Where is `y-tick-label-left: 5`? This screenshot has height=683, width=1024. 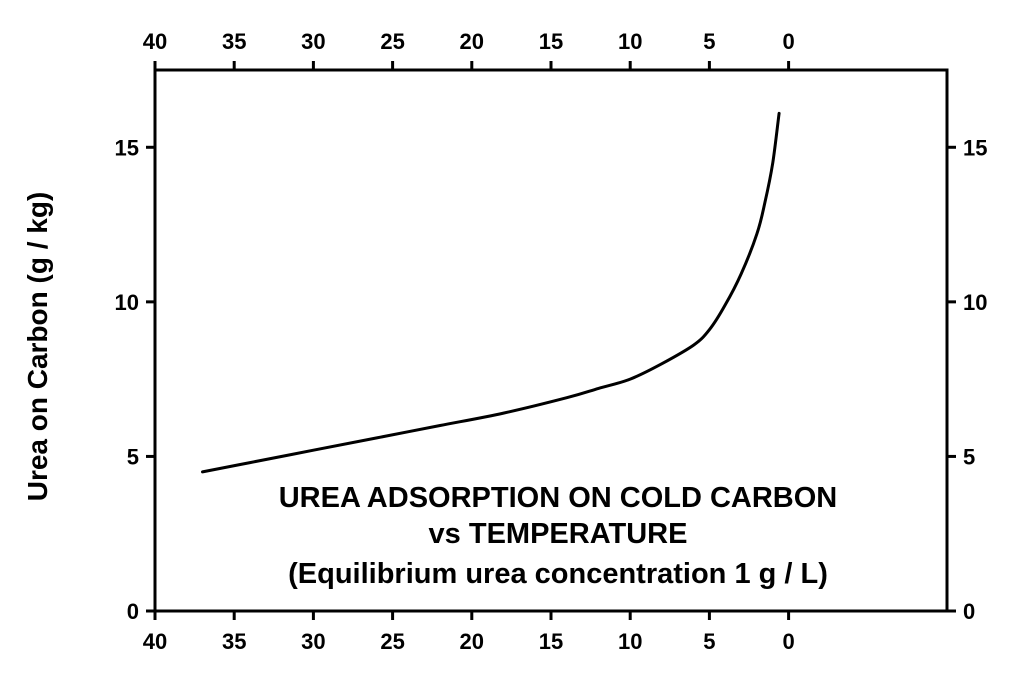
y-tick-label-left: 5 is located at coordinates (133, 456).